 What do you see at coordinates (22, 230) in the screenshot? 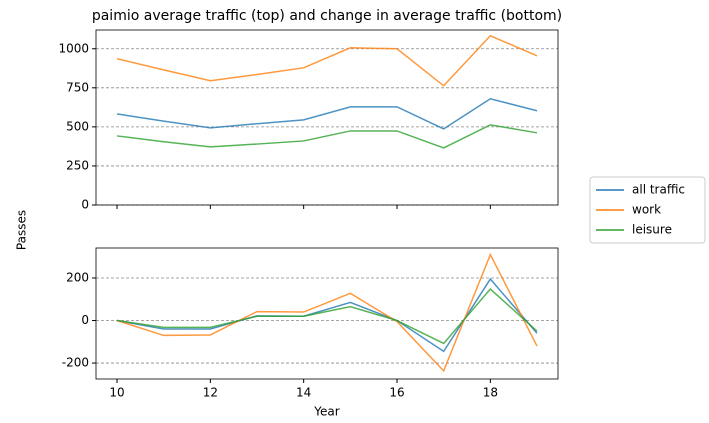
I see `y-axis-label: Passes` at bounding box center [22, 230].